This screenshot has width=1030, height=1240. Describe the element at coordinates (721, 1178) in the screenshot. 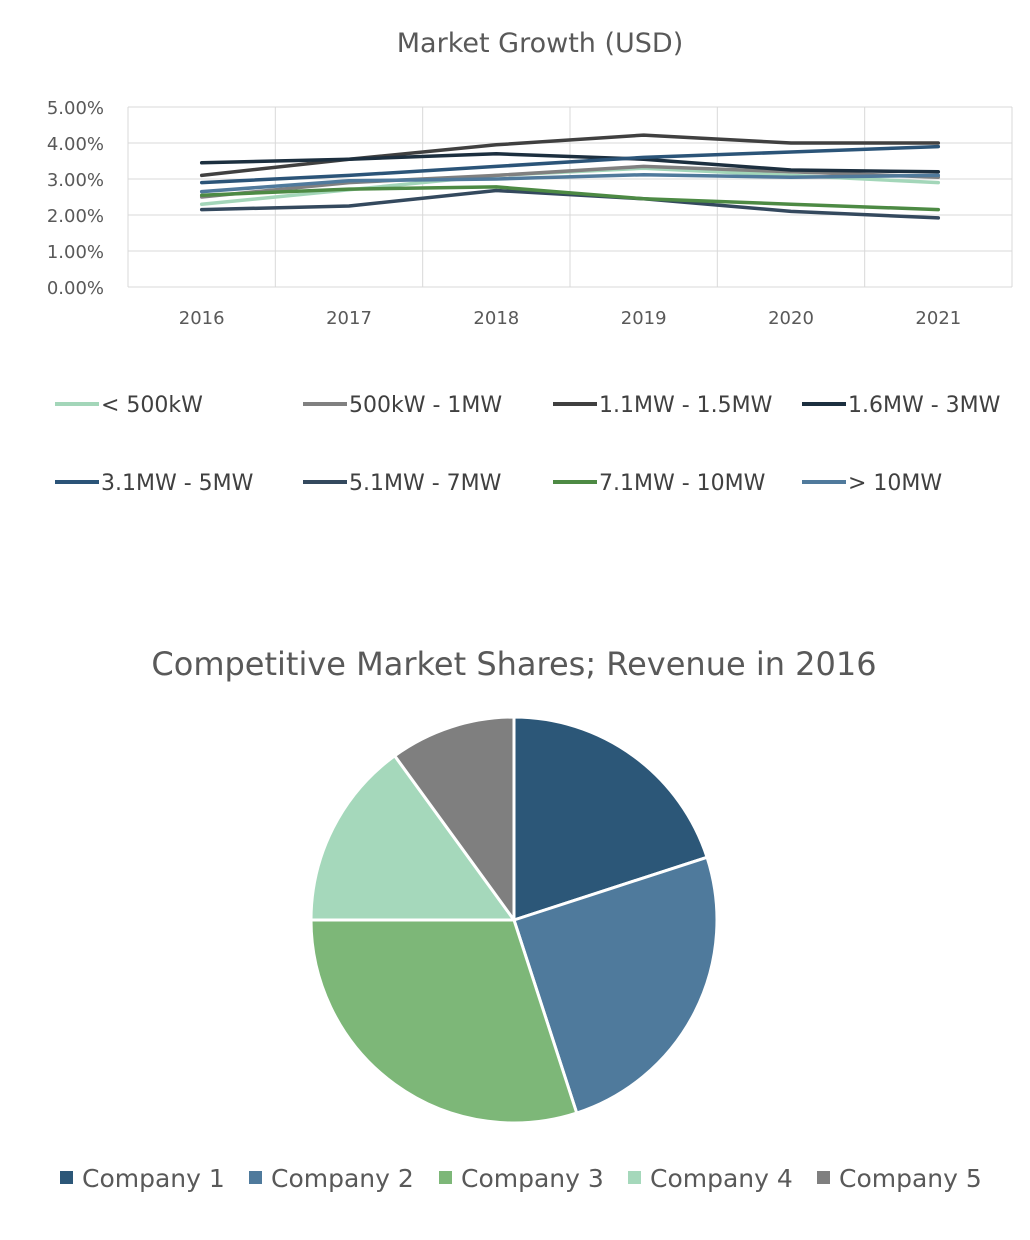

I see `legend-label: Company 4` at that location.